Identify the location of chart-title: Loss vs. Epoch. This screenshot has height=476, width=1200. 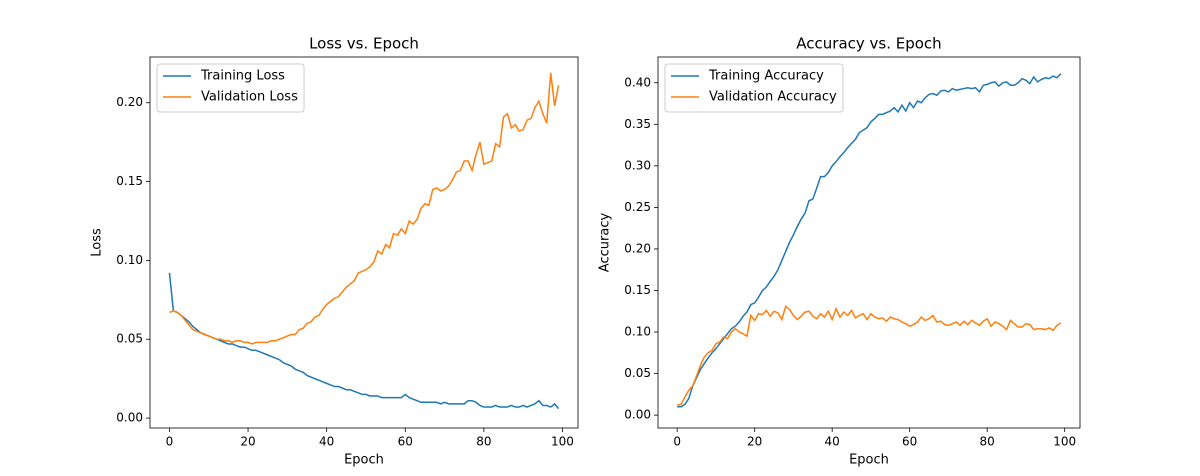
(364, 44).